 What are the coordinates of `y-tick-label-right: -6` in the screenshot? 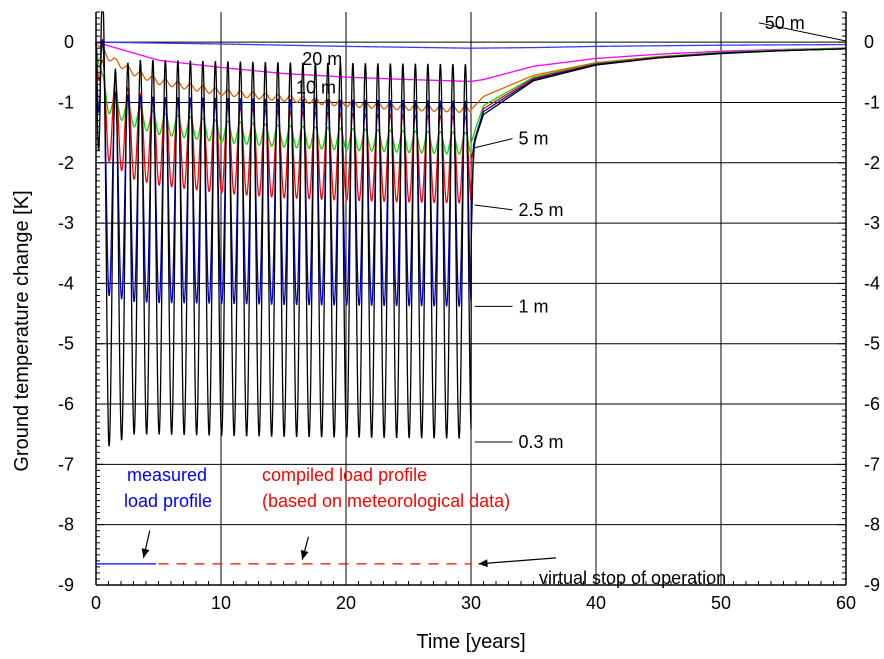 It's located at (872, 404).